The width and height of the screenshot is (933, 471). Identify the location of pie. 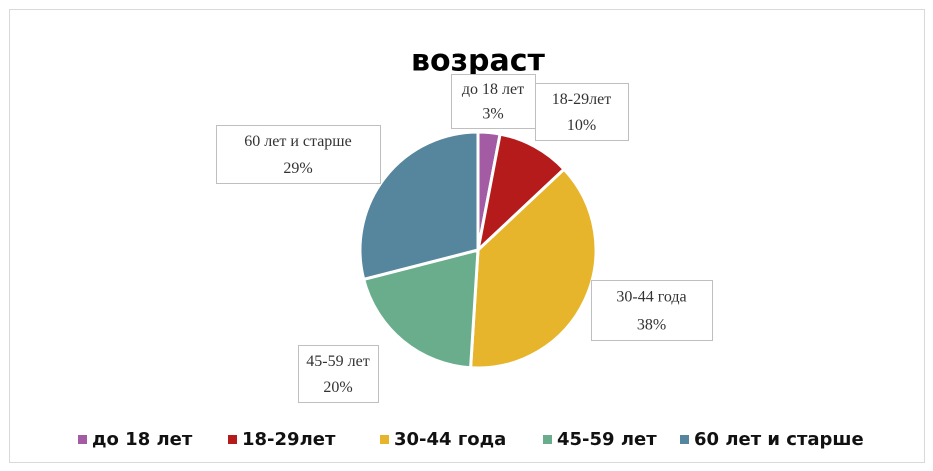
(478, 250).